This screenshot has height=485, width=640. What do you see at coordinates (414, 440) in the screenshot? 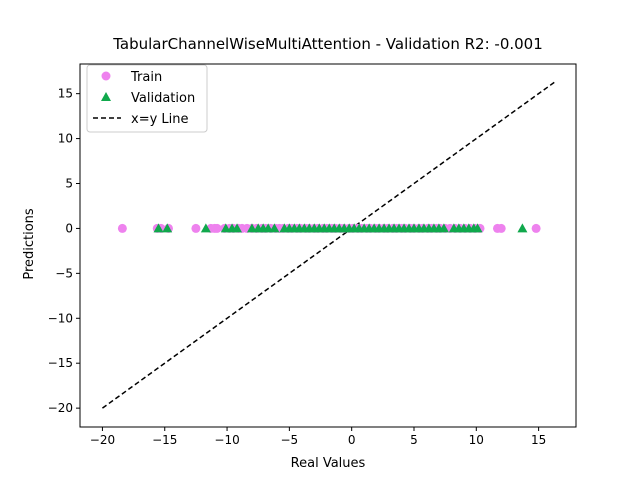
I see `x-tick-label: 5` at bounding box center [414, 440].